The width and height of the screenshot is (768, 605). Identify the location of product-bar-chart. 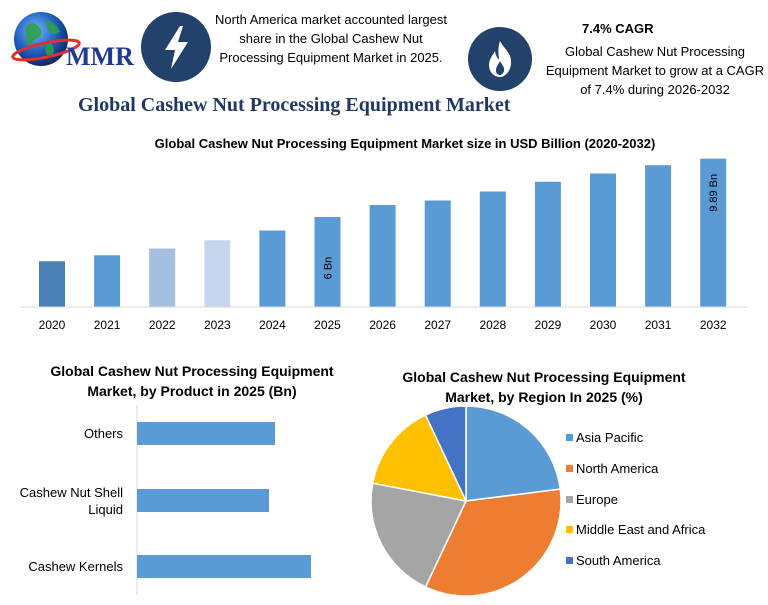
(223, 500).